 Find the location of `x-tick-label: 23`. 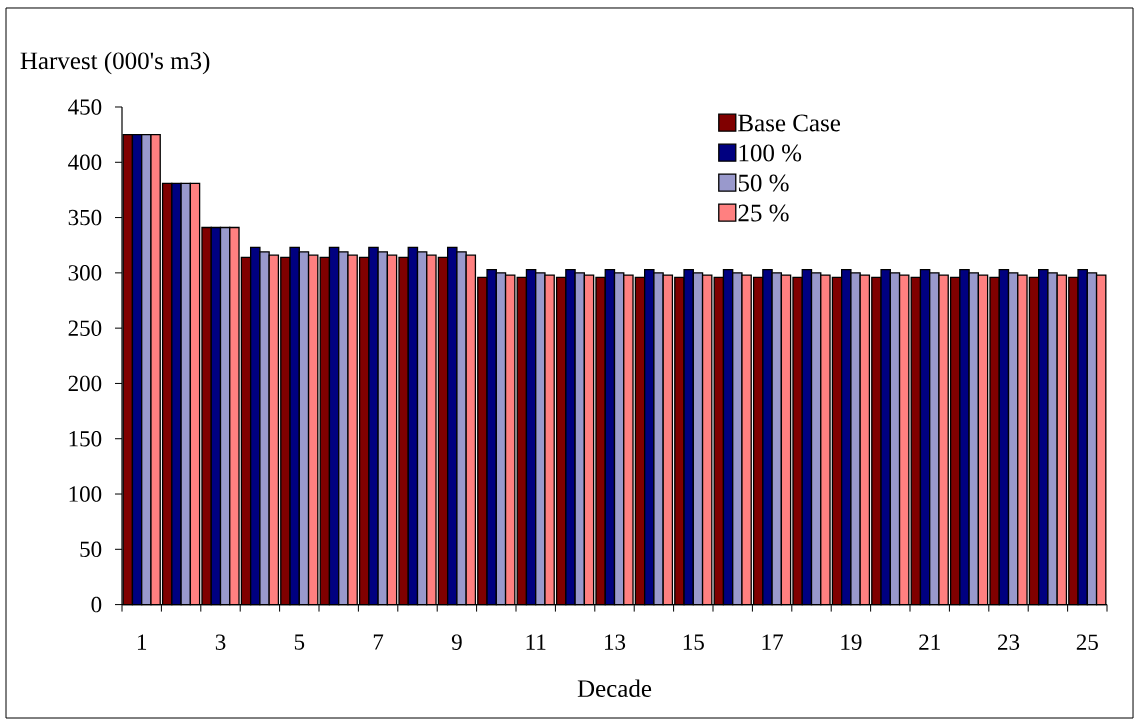

x-tick-label: 23 is located at coordinates (1009, 642).